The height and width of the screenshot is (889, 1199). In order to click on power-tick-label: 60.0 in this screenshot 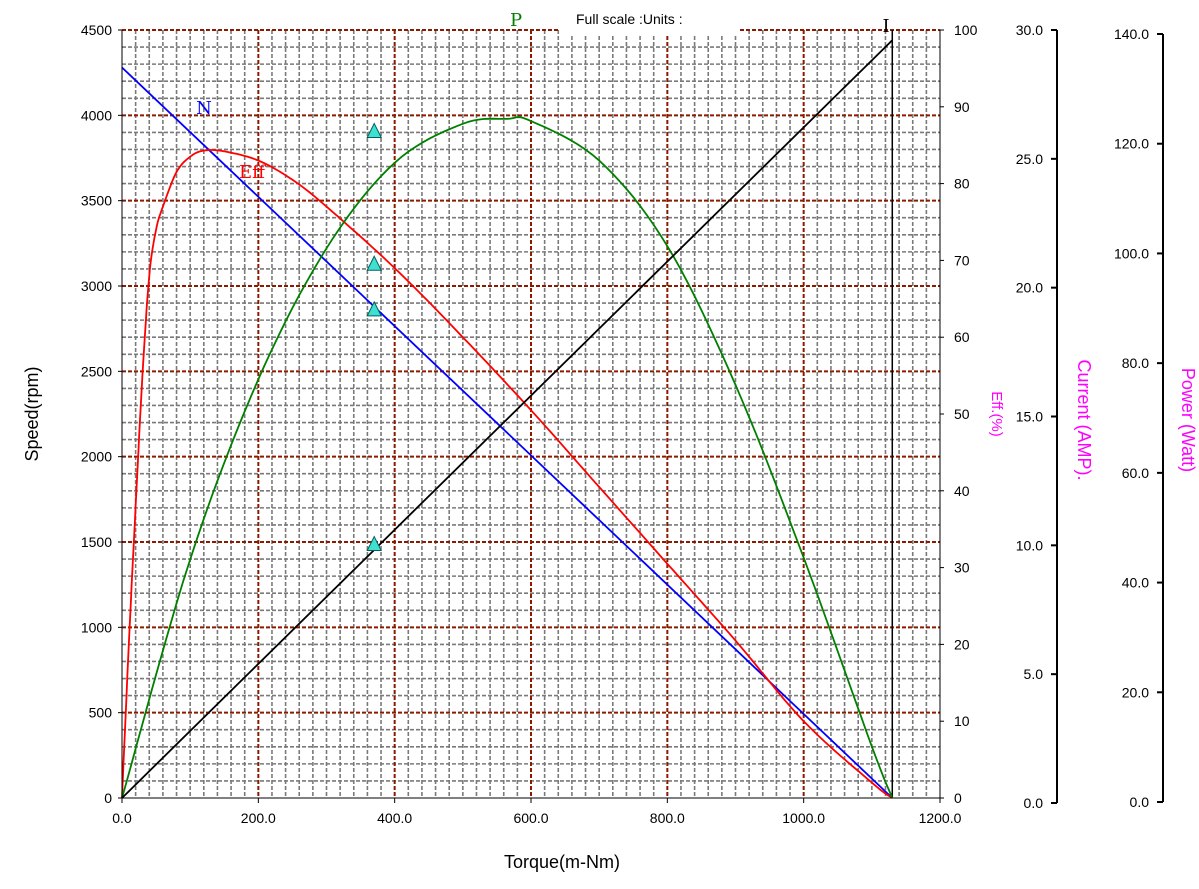, I will do `click(1135, 473)`.